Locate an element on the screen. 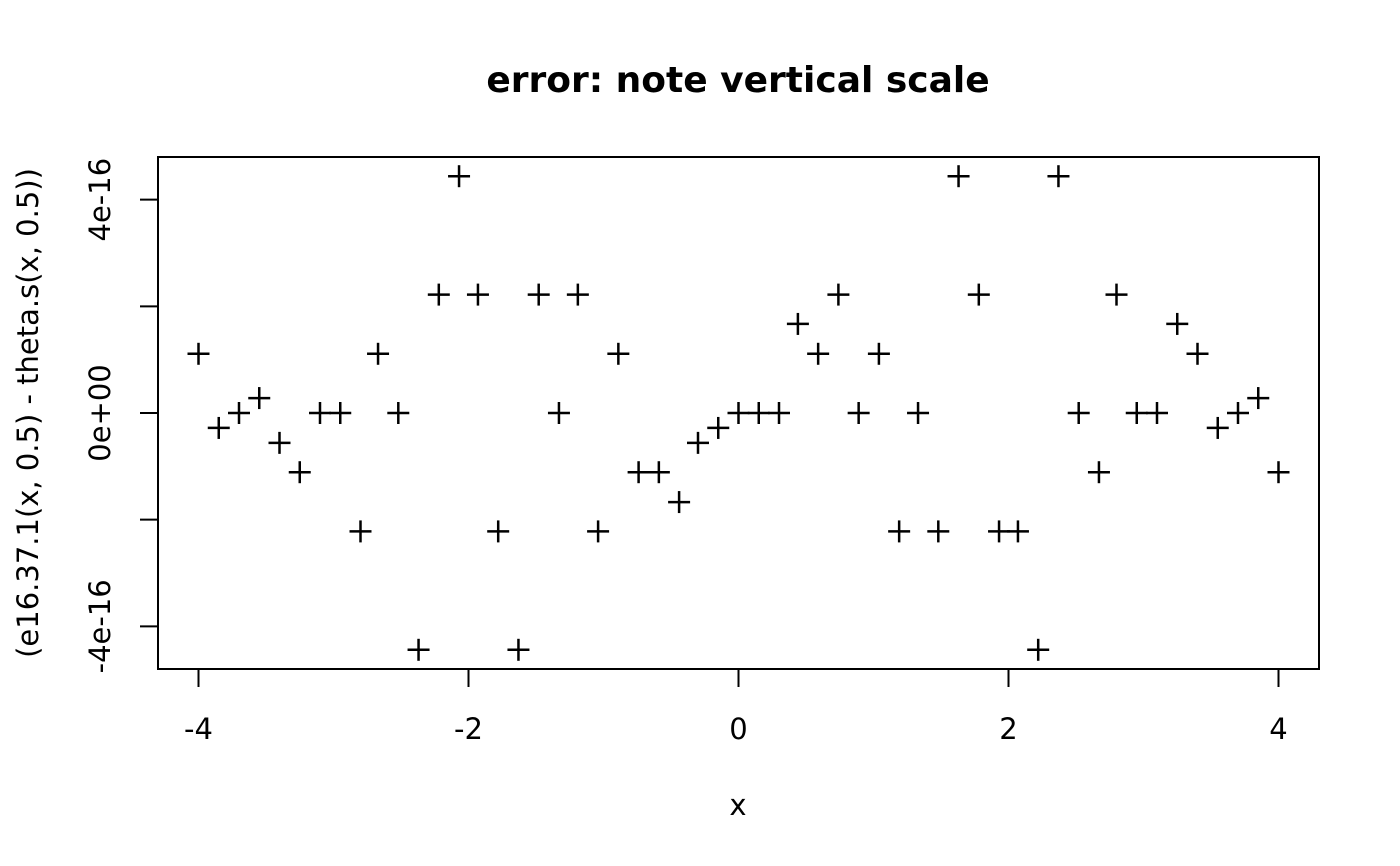  x-axis: -4 -2 0 2 4 is located at coordinates (736, 707).